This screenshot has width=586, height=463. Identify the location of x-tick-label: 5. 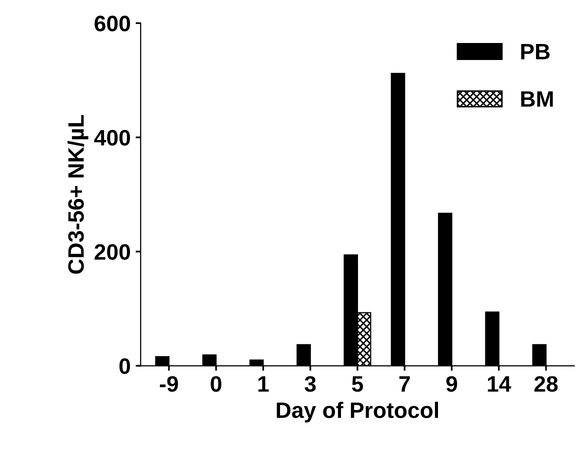
(358, 384).